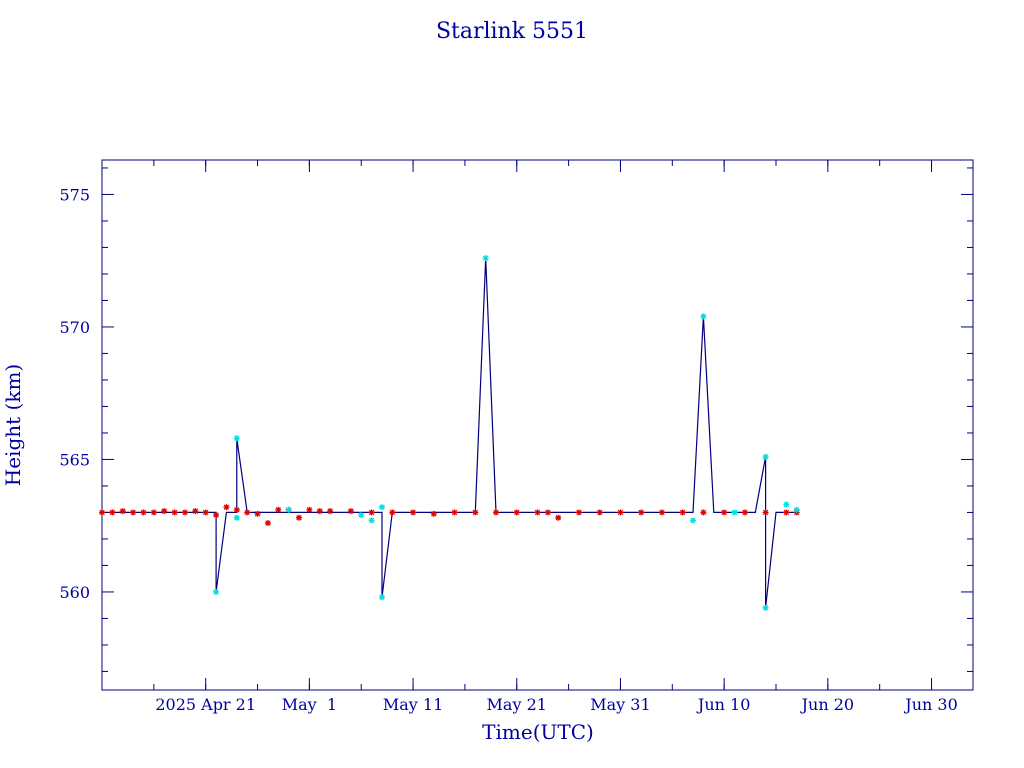 This screenshot has height=768, width=1024. Describe the element at coordinates (512, 31) in the screenshot. I see `chart-title: Starlink 5551` at that location.